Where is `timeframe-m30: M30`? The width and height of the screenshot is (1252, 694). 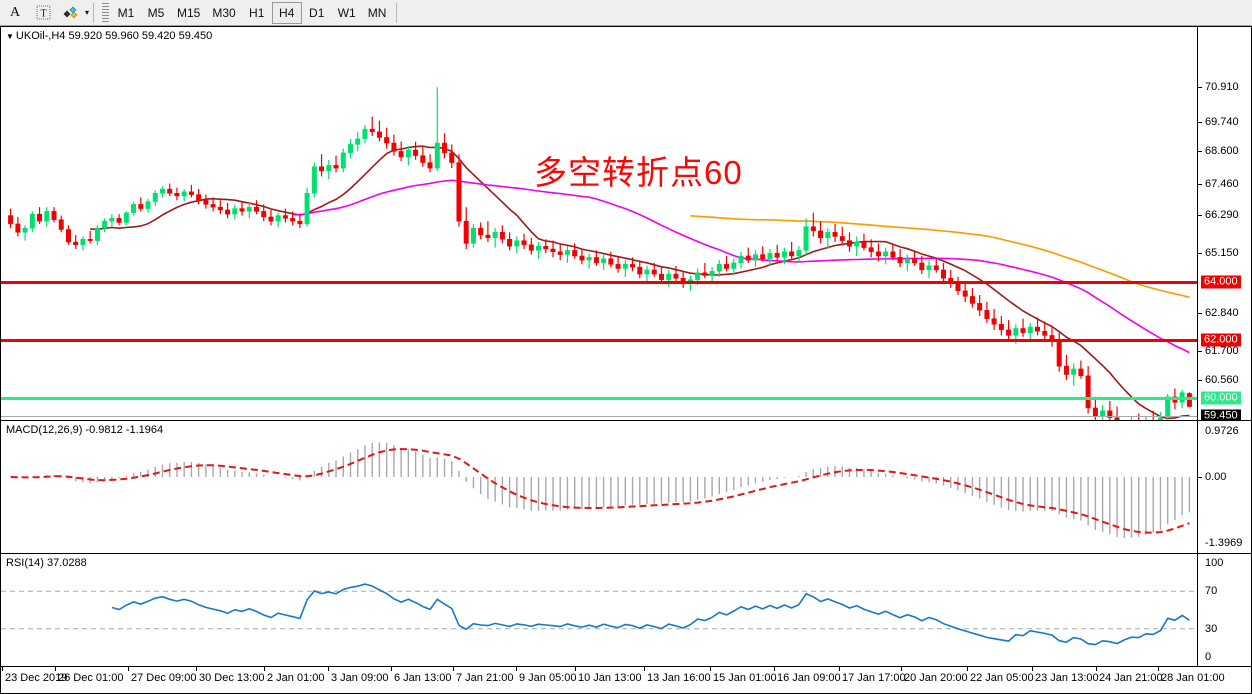
timeframe-m30: M30 is located at coordinates (224, 12).